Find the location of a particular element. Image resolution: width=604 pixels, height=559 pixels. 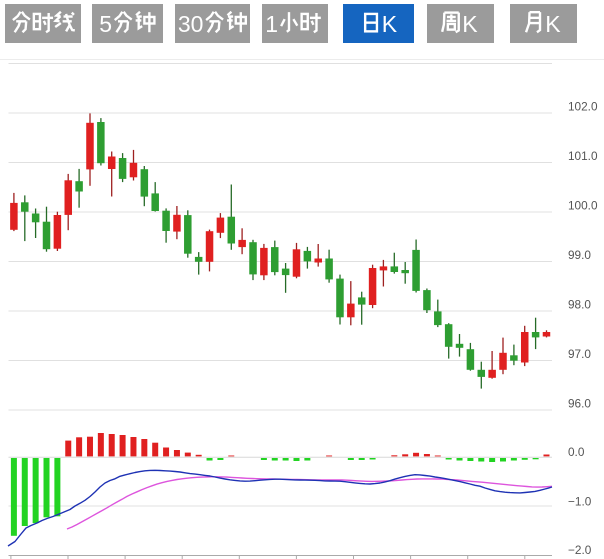

svg-text: 99.0 is located at coordinates (579, 255).